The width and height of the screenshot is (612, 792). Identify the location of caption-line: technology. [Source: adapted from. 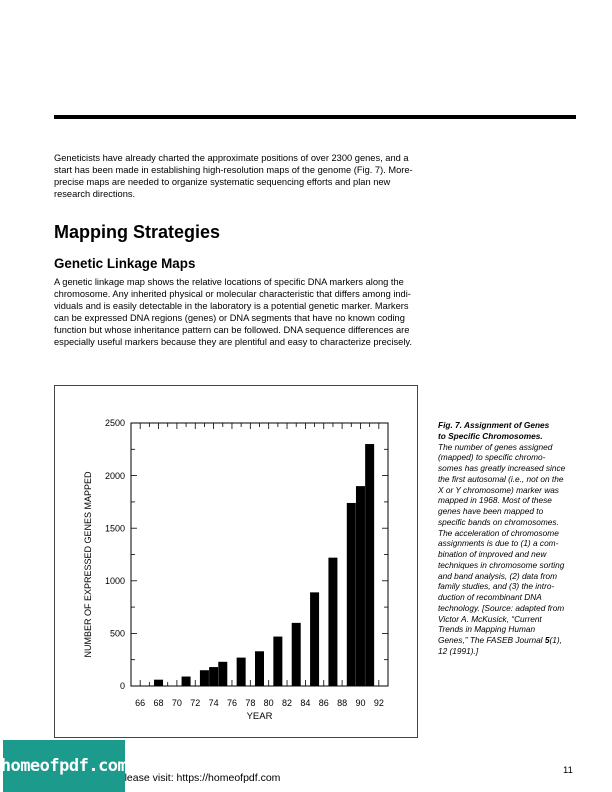
(501, 607).